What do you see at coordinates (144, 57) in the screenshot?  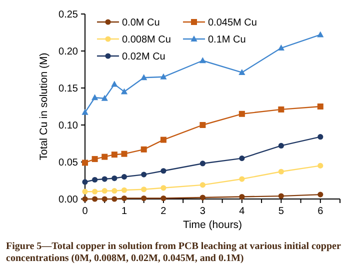 I see `legend-label: 0.02M Cu` at bounding box center [144, 57].